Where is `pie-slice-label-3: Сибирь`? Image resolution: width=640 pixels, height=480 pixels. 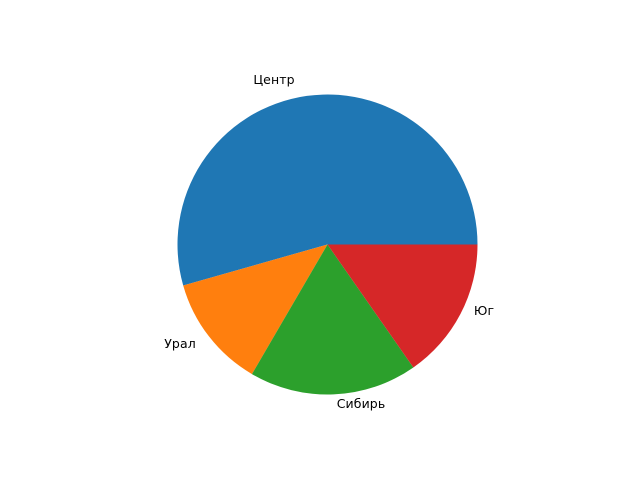
pie-slice-label-3: Сибирь is located at coordinates (361, 403).